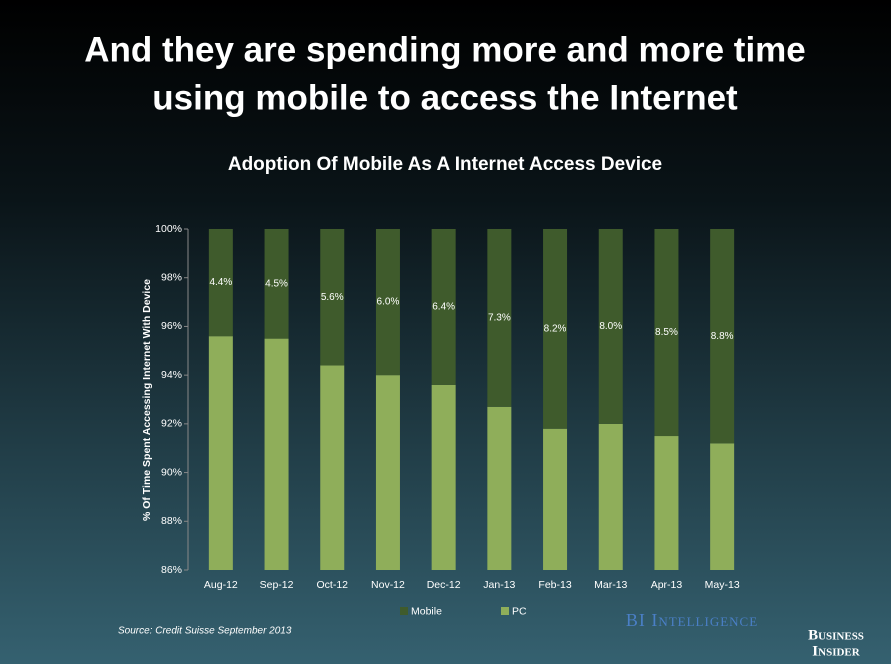  What do you see at coordinates (722, 585) in the screenshot?
I see `x-tick-label: May-13` at bounding box center [722, 585].